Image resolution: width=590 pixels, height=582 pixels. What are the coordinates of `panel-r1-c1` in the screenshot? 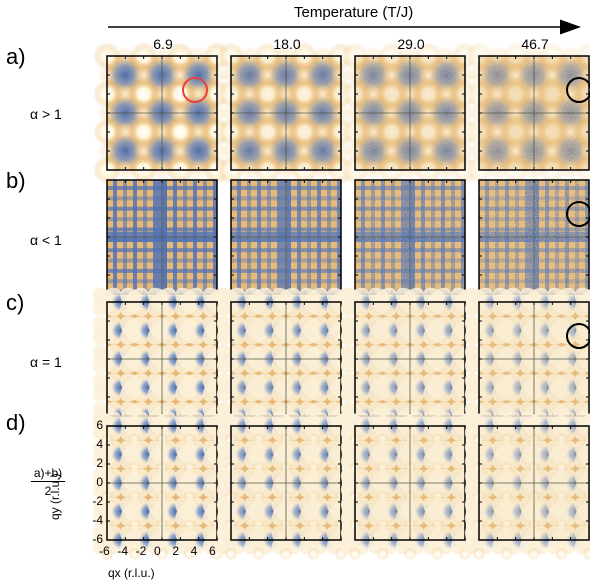 It's located at (162, 113).